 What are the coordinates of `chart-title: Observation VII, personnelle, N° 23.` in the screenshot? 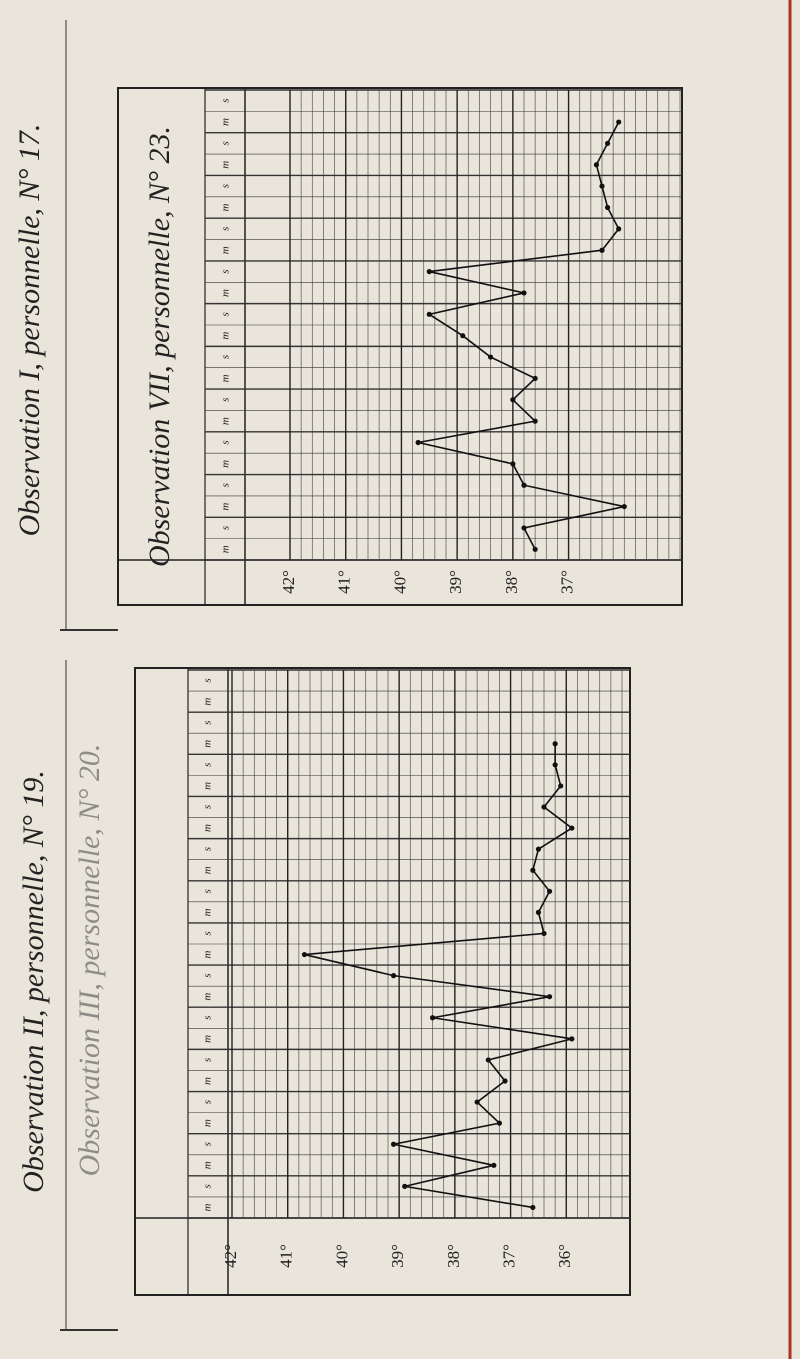 It's located at (159, 346).